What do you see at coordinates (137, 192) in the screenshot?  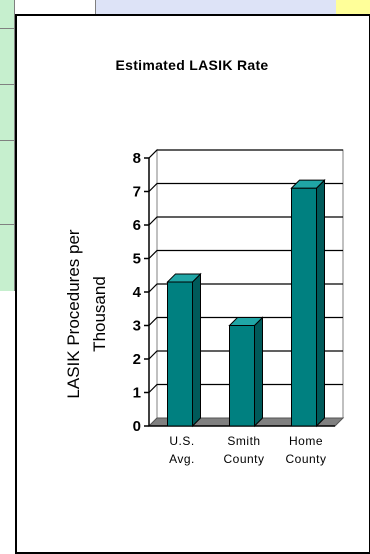 I see `y-tick-label: 7` at bounding box center [137, 192].